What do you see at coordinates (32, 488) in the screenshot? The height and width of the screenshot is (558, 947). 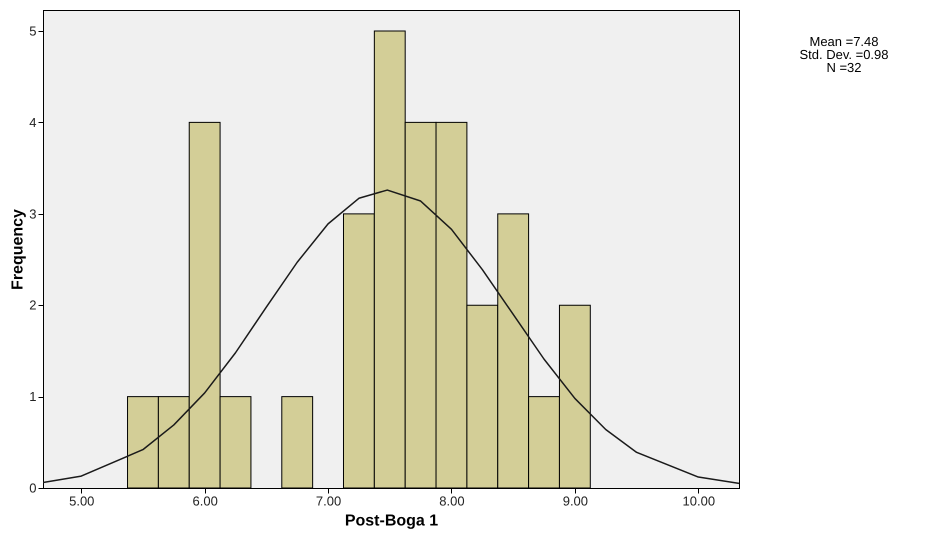 I see `y-tick-label: 0` at bounding box center [32, 488].